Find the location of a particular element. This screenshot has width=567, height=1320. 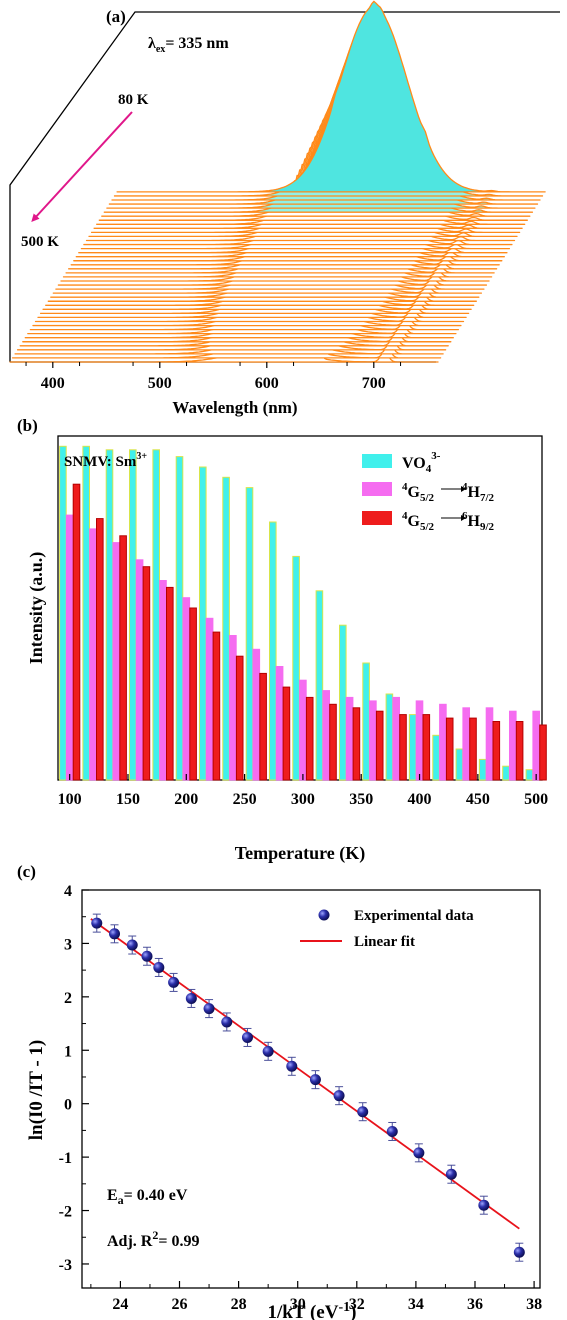

x-tick-label: 350 is located at coordinates (361, 799).